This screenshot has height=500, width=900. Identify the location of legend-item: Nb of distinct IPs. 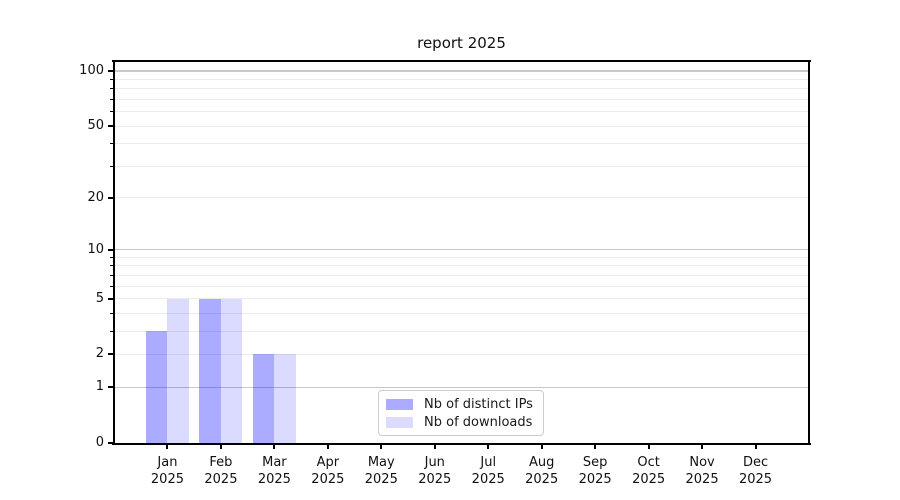
(459, 404).